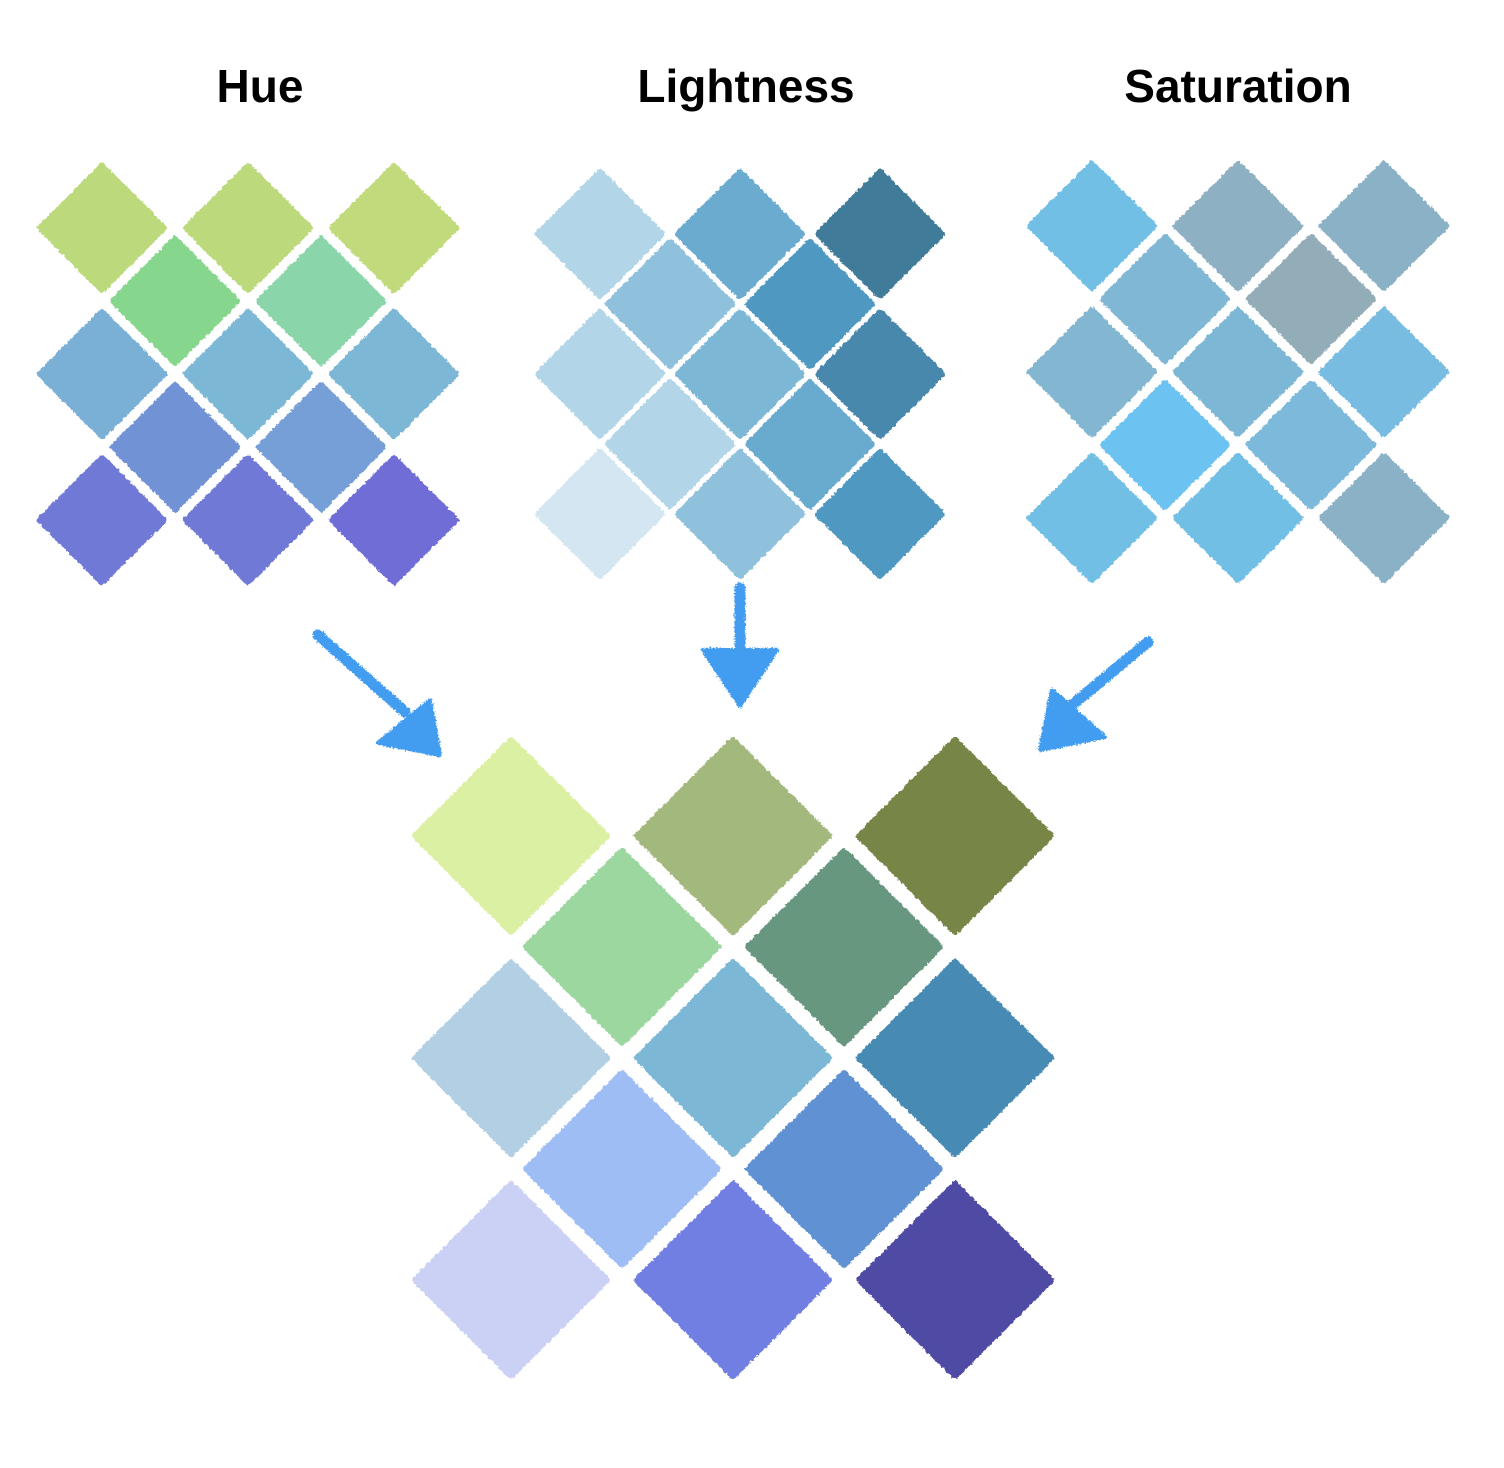 This screenshot has width=1504, height=1468. I want to click on arrows, so click(733, 669).